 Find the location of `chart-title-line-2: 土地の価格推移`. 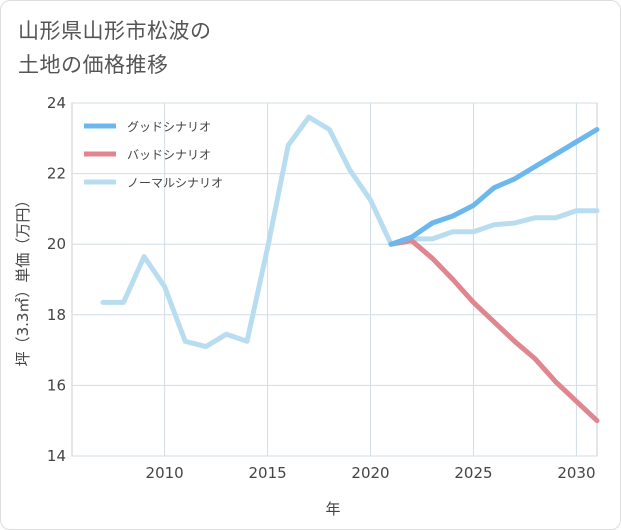

chart-title-line-2: 土地の価格推移 is located at coordinates (93, 65).